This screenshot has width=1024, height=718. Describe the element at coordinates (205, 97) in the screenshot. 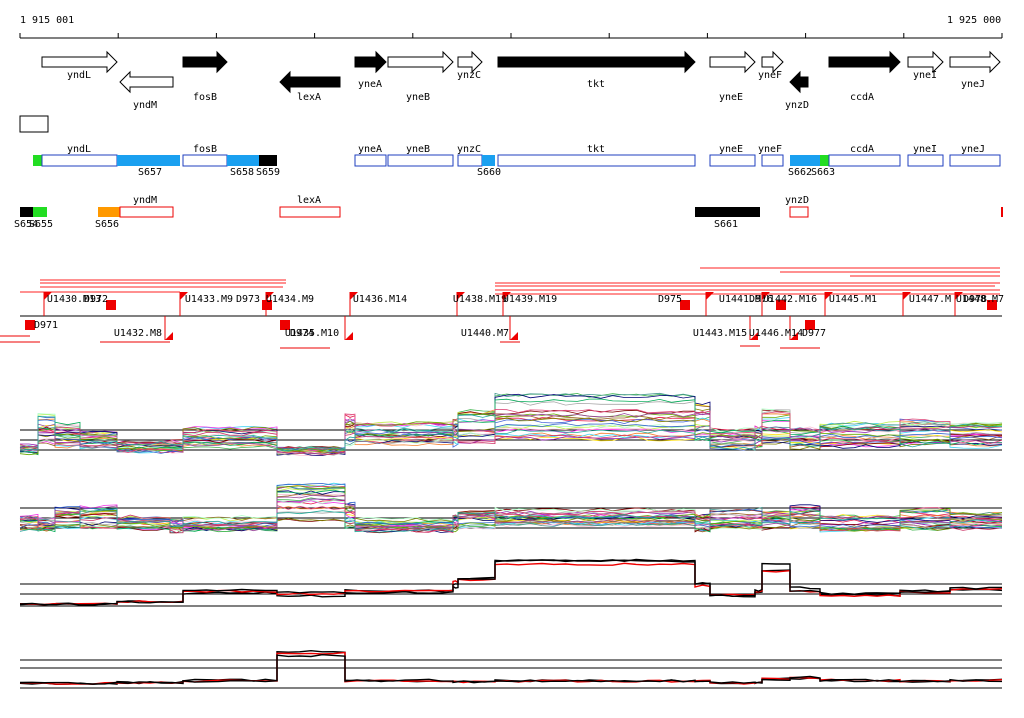

I see `gene-label-fosB: fosB` at that location.